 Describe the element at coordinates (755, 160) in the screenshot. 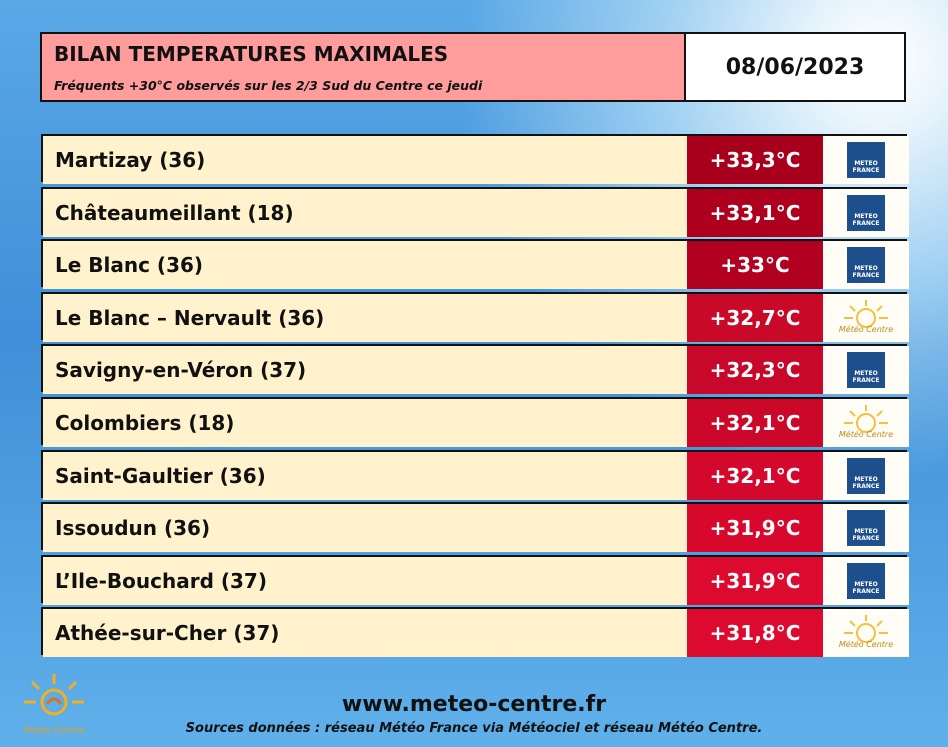

I see `temperature: +33,3°C` at that location.